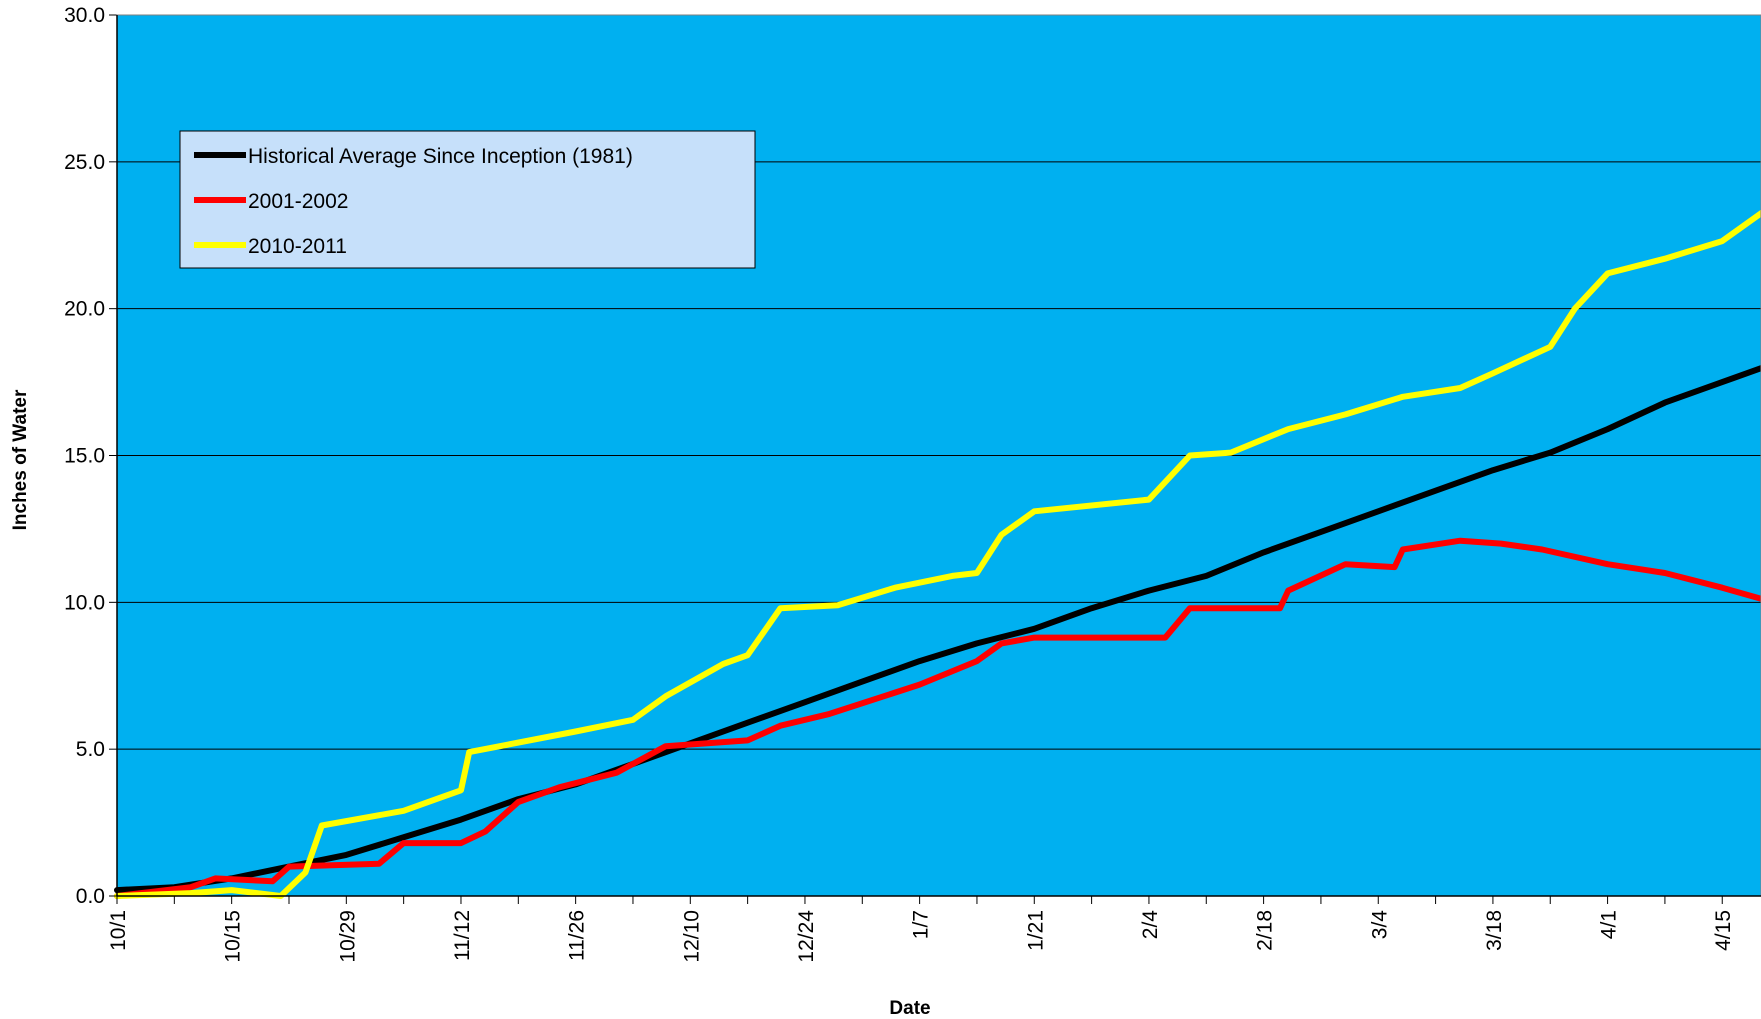 Image resolution: width=1761 pixels, height=1019 pixels. I want to click on x-tick-label: 10/1, so click(118, 930).